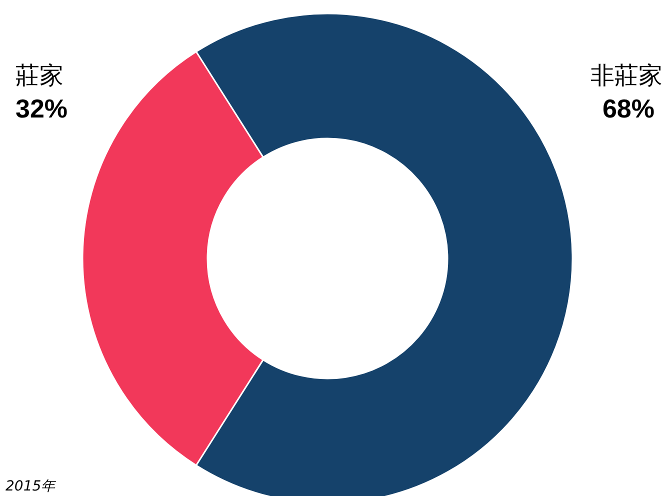 The width and height of the screenshot is (668, 496). What do you see at coordinates (31, 486) in the screenshot?
I see `text: 2015年` at bounding box center [31, 486].